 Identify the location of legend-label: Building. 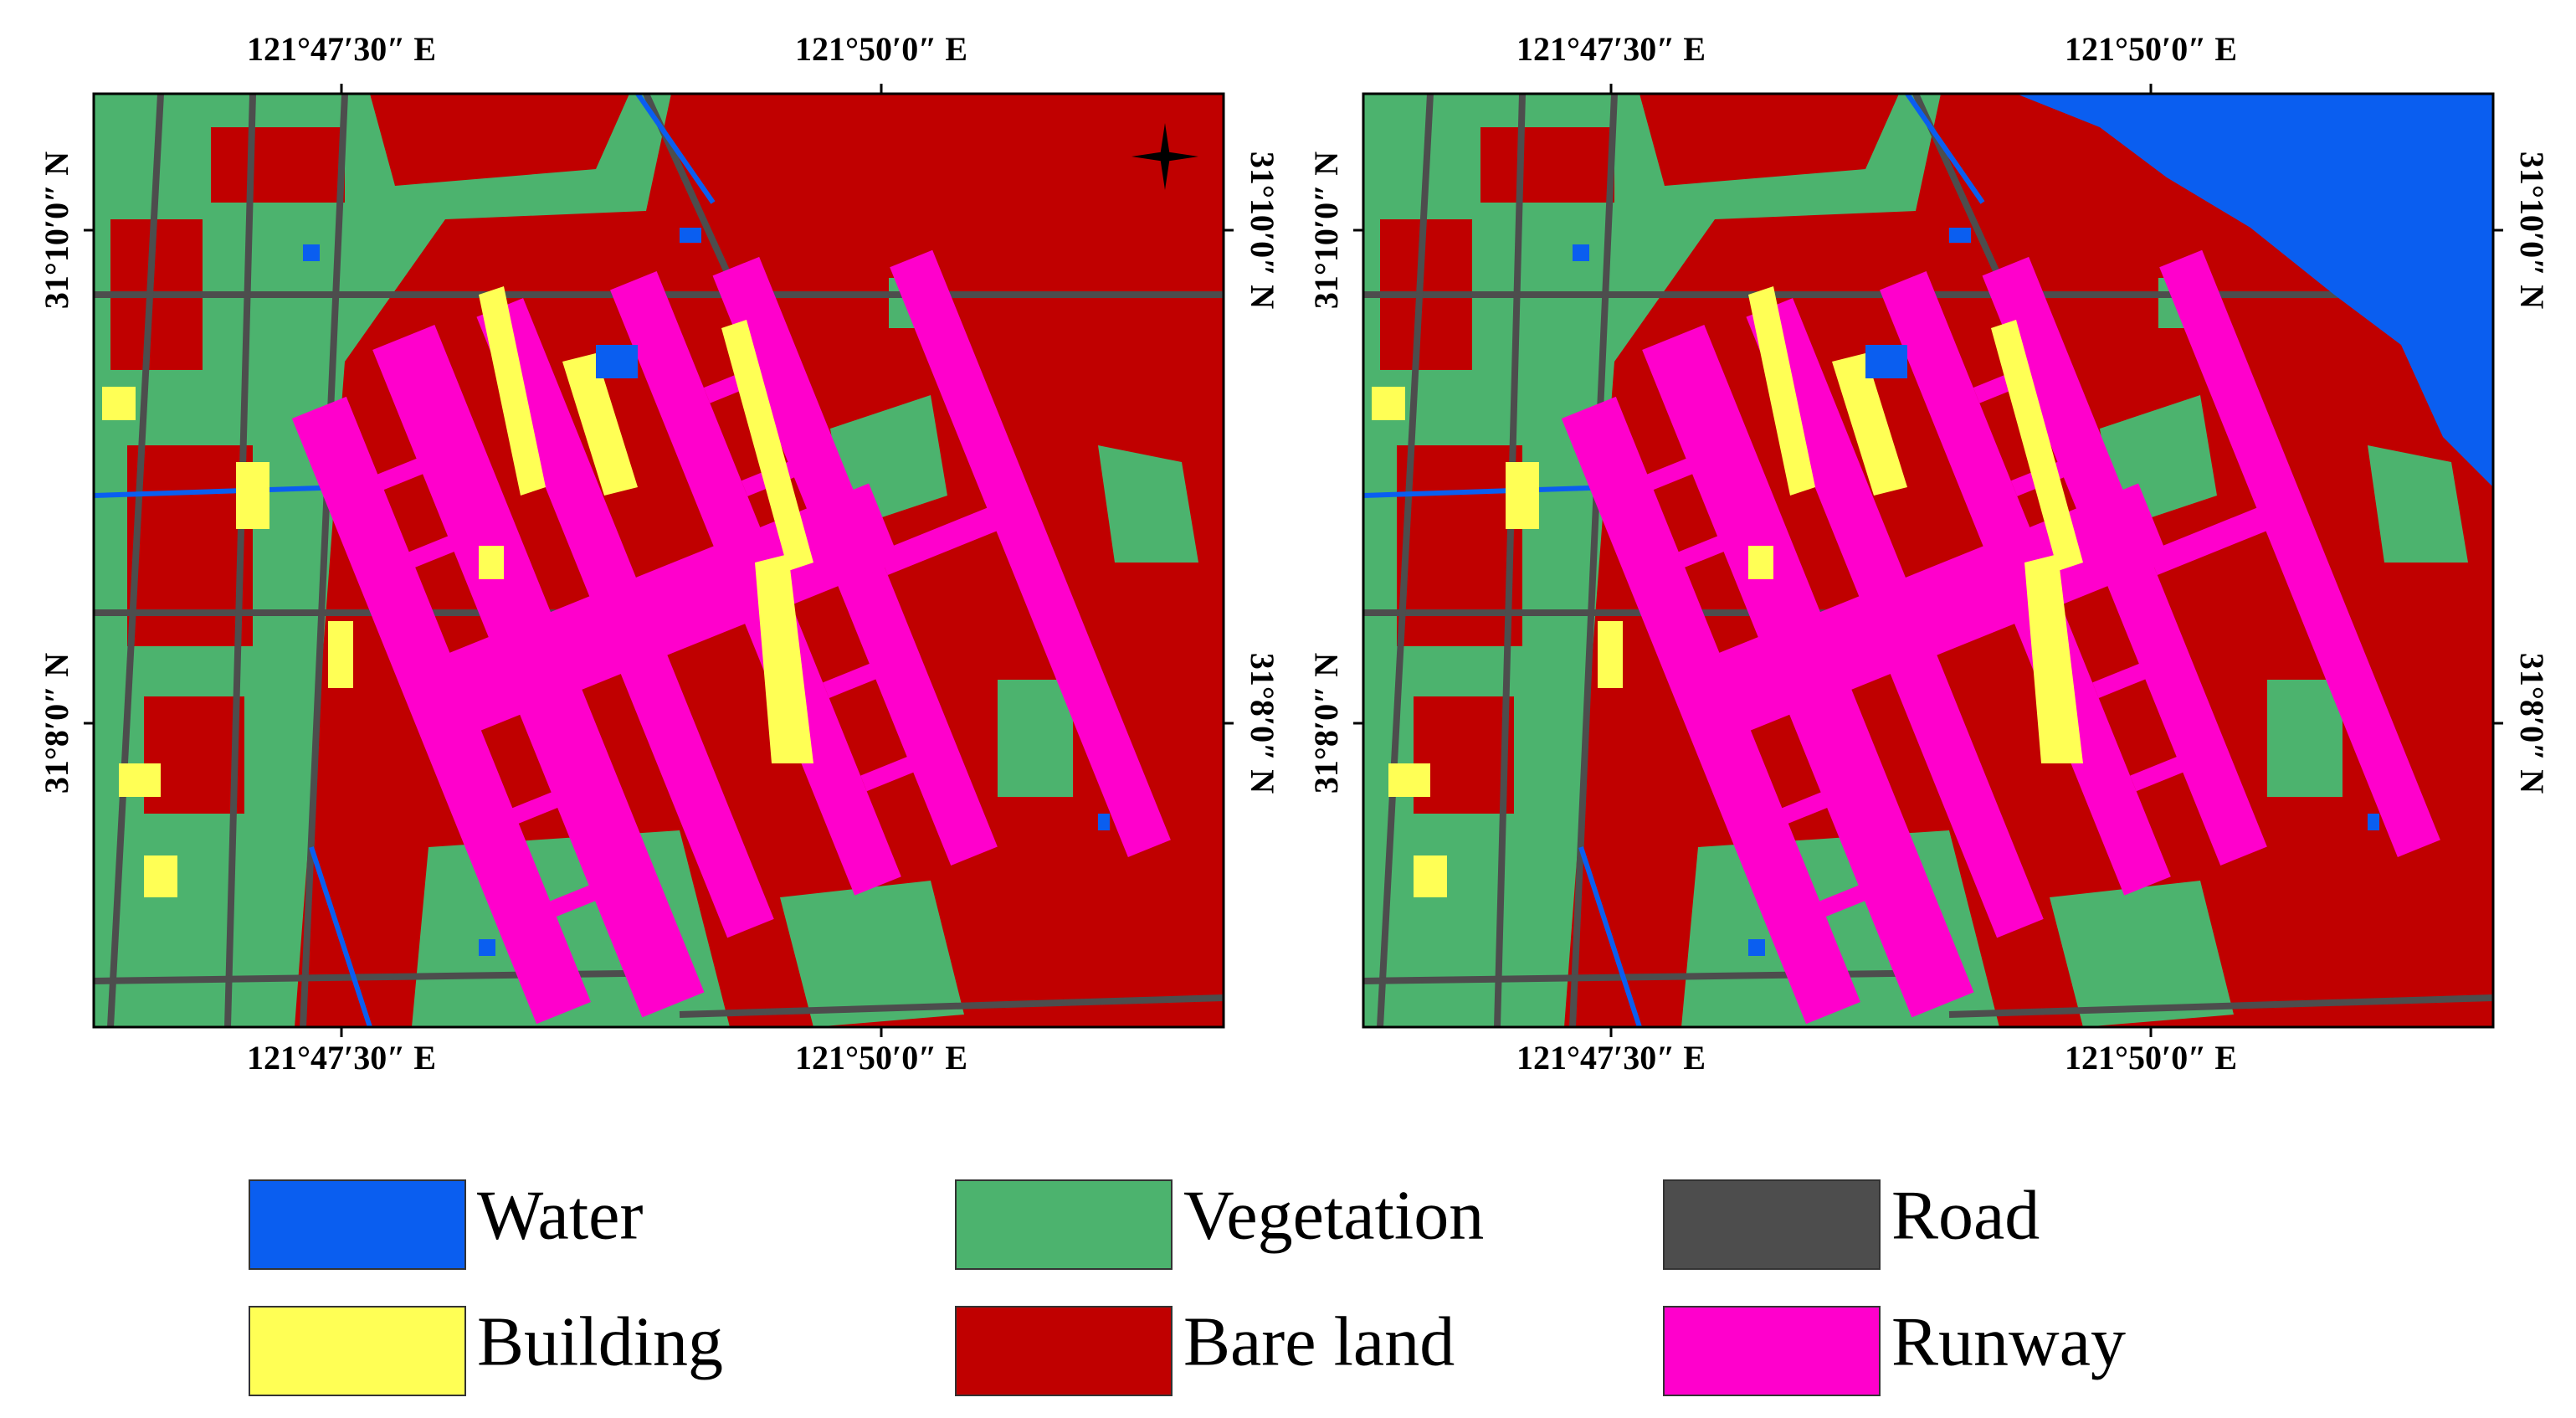
(600, 1341).